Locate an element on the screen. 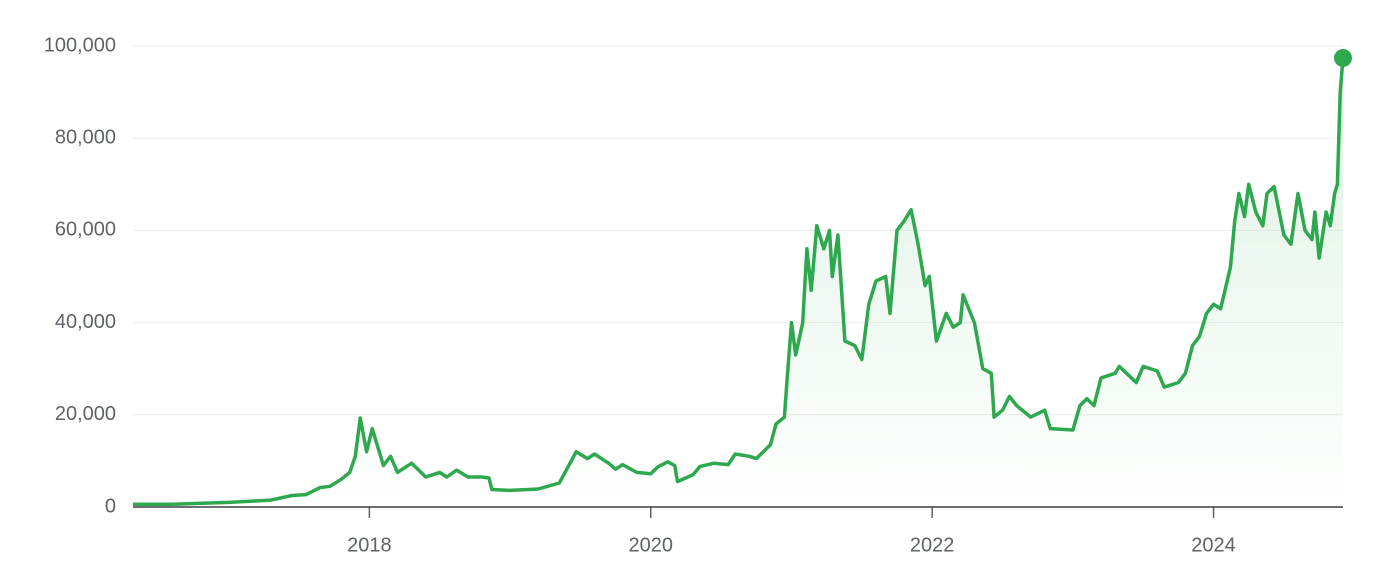 This screenshot has height=584, width=1379. last-point is located at coordinates (1343, 57).